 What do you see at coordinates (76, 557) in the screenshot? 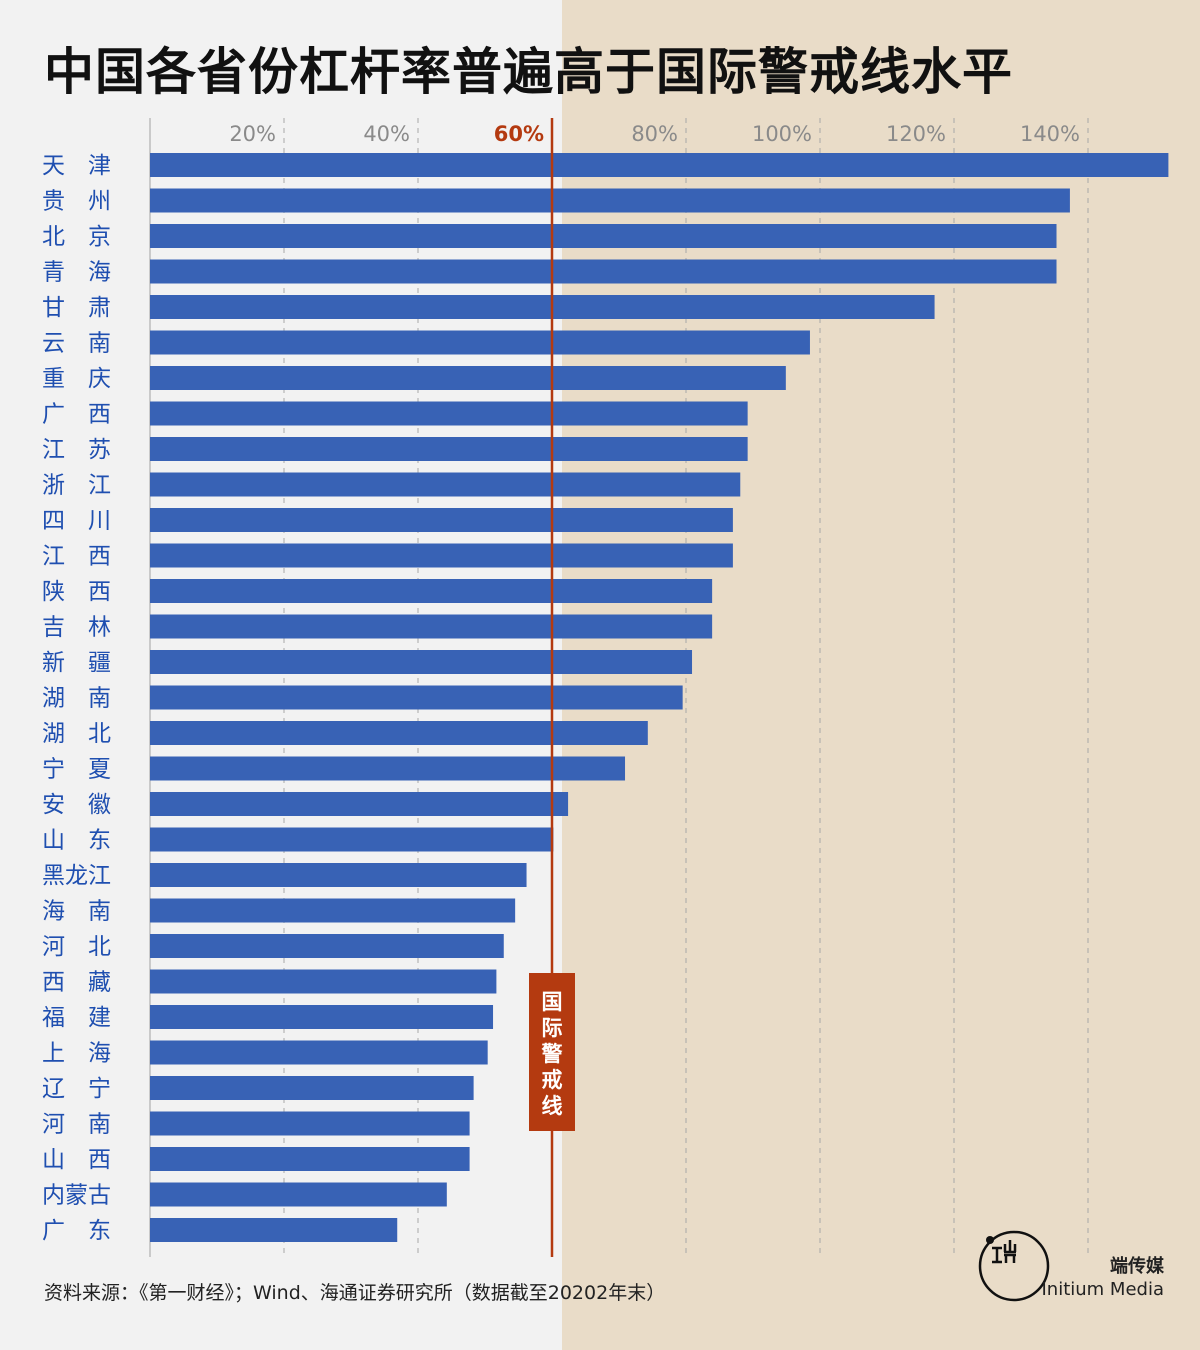
I see `category-label: 江 西` at bounding box center [76, 557].